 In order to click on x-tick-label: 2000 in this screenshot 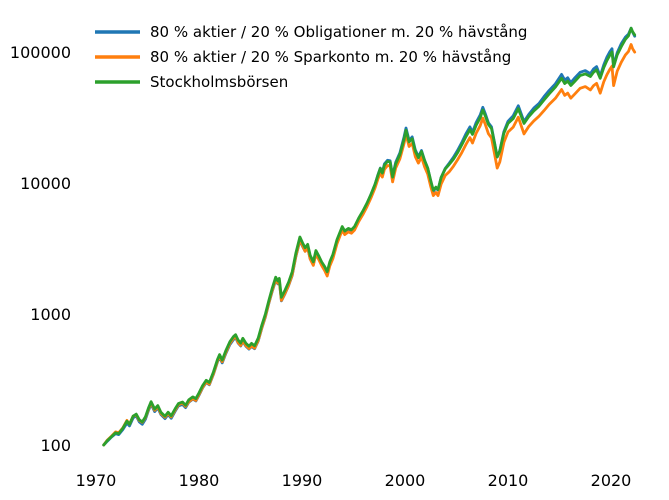, I will do `click(405, 480)`.